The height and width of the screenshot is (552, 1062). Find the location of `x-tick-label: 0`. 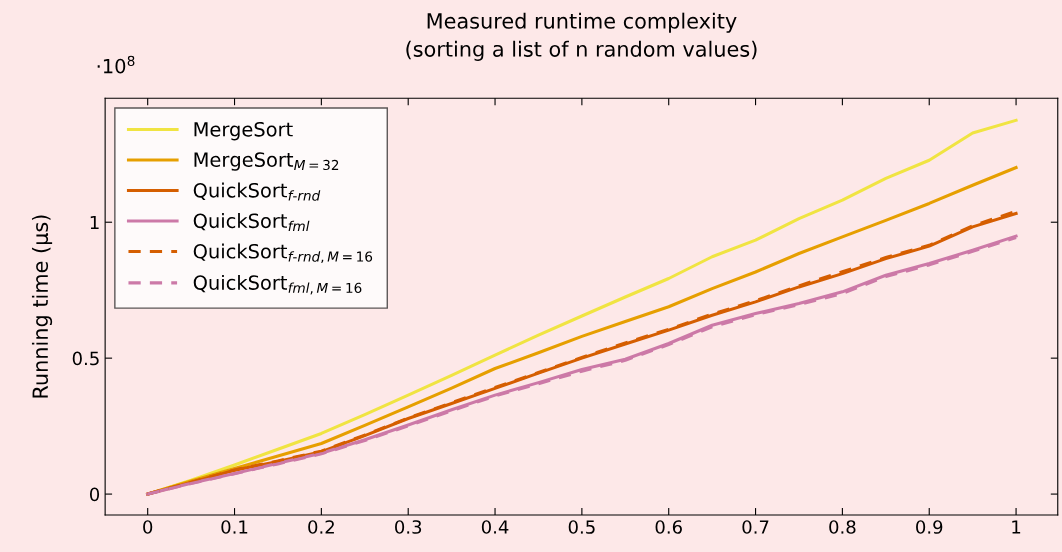

x-tick-label: 0 is located at coordinates (148, 527).